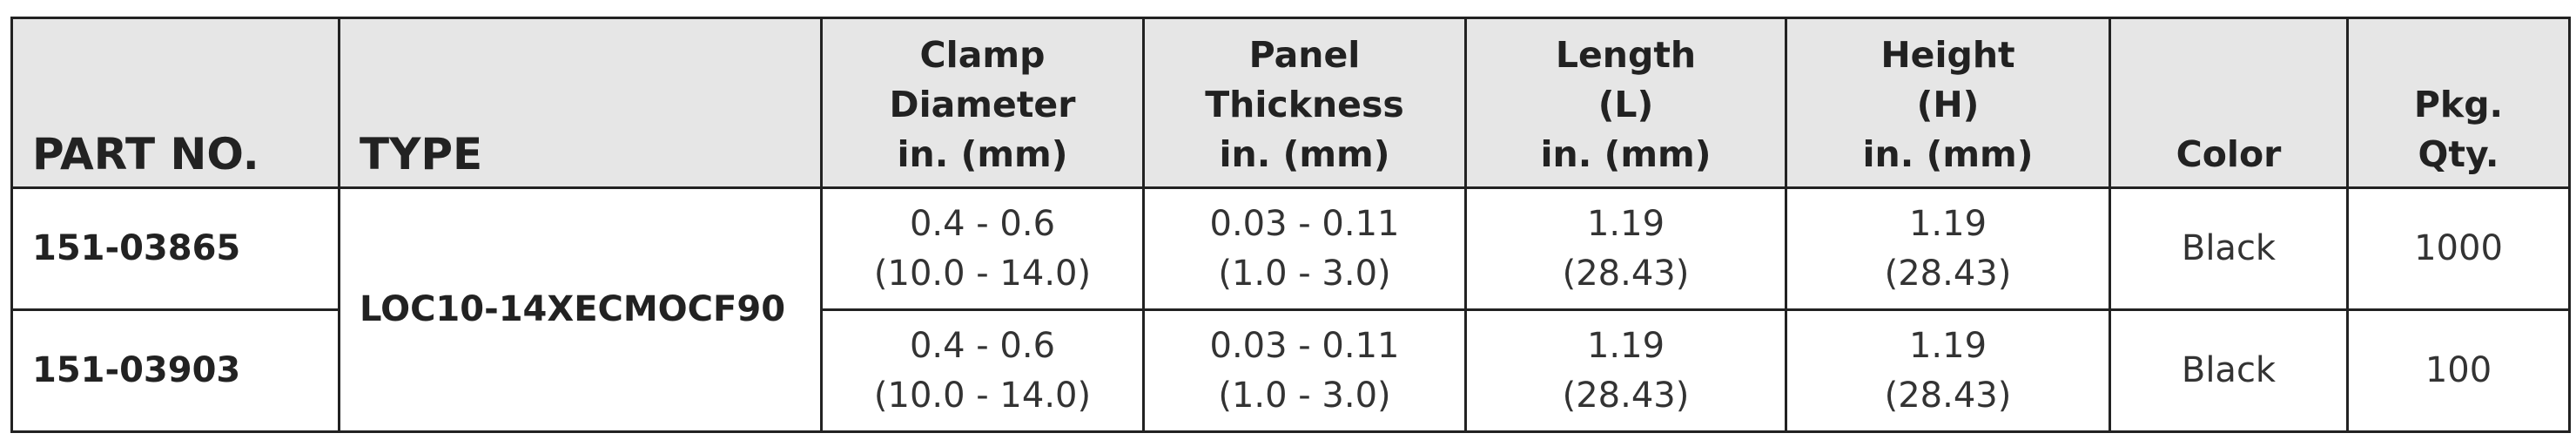  I want to click on cell-line: (L), so click(1625, 104).